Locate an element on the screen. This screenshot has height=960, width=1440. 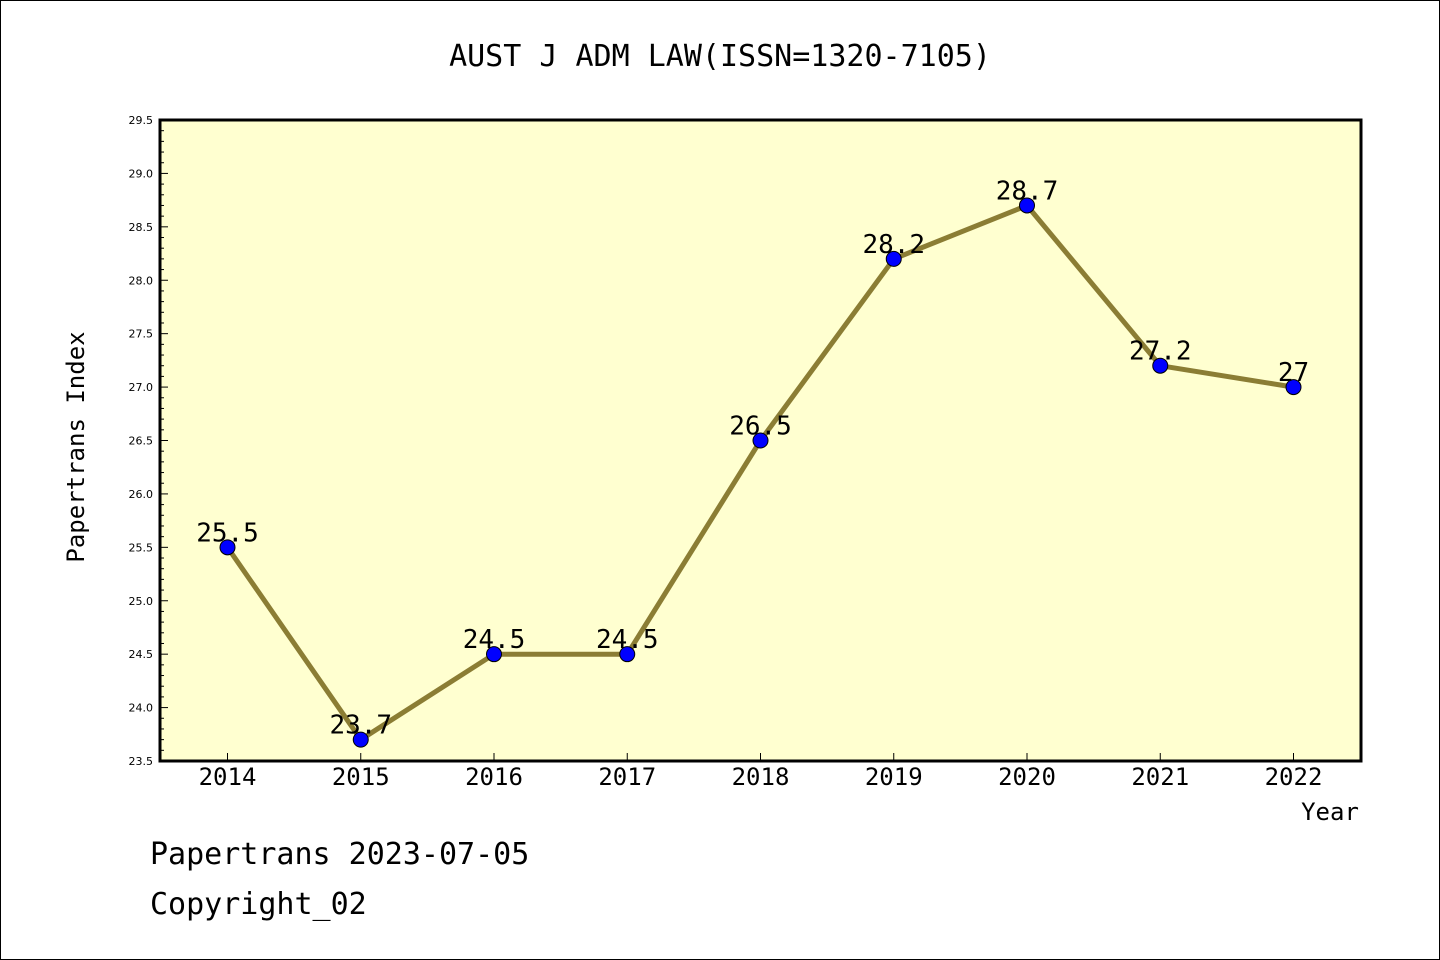
data-label: 26.5 is located at coordinates (760, 427).